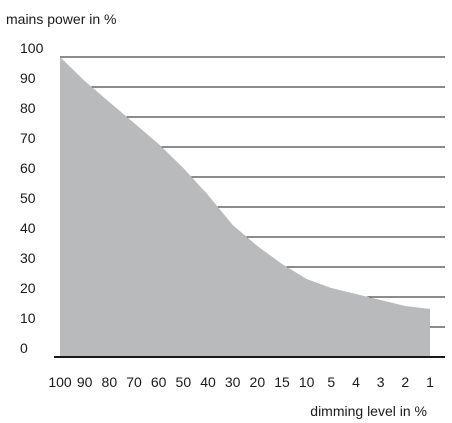  Describe the element at coordinates (134, 382) in the screenshot. I see `x-tick-label: 70` at that location.